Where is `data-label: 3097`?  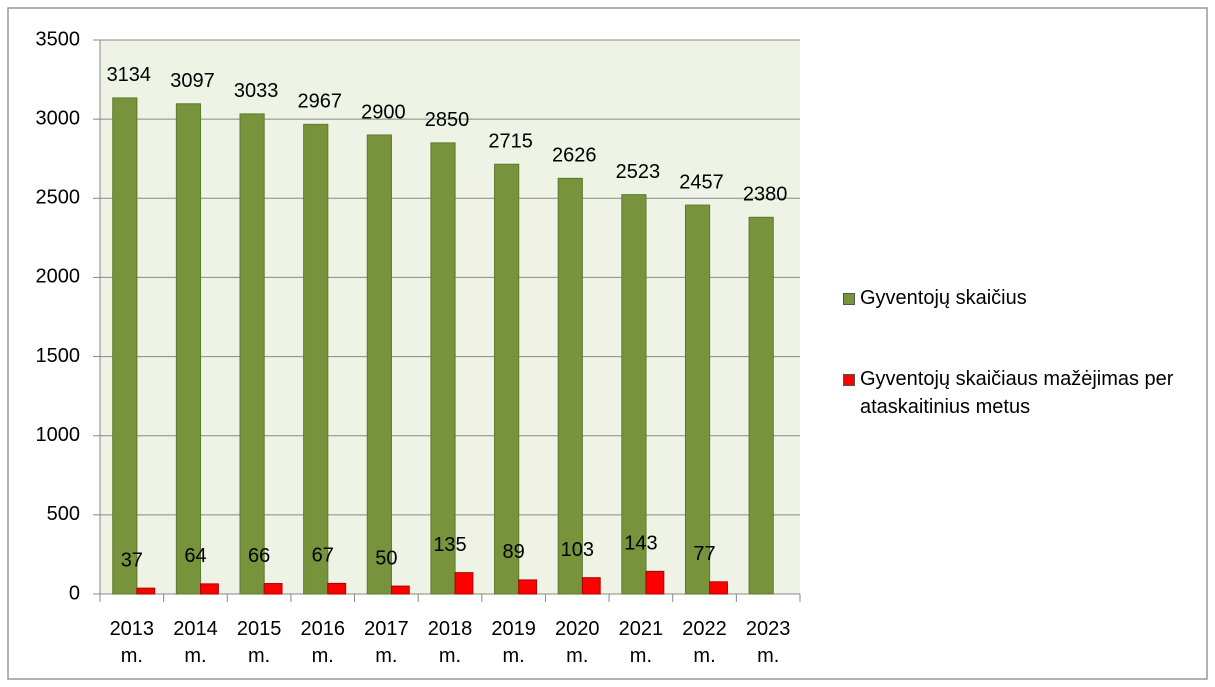 data-label: 3097 is located at coordinates (192, 81).